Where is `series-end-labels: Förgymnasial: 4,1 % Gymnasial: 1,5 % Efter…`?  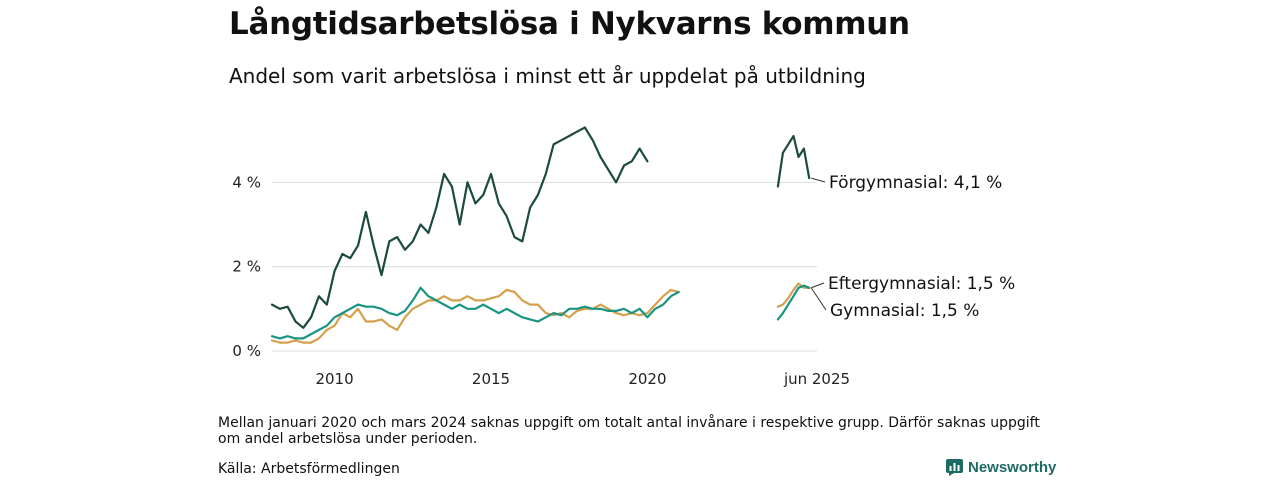
series-end-labels: Förgymnasial: 4,1 % Gymnasial: 1,5 % Efter… is located at coordinates (912, 247).